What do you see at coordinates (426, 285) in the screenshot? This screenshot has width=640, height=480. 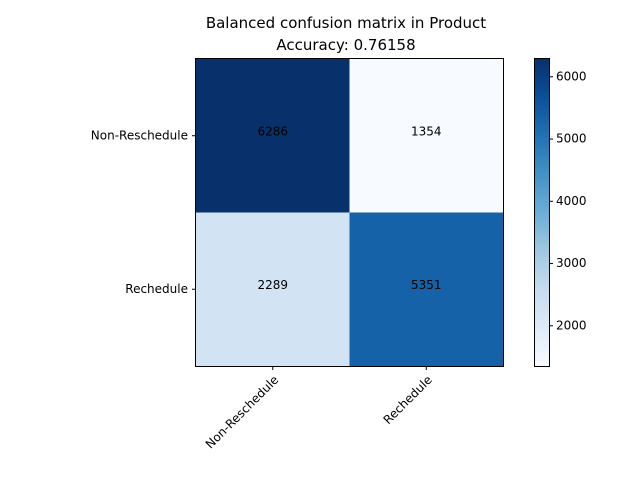 I see `cell-value-label: 5351` at bounding box center [426, 285].